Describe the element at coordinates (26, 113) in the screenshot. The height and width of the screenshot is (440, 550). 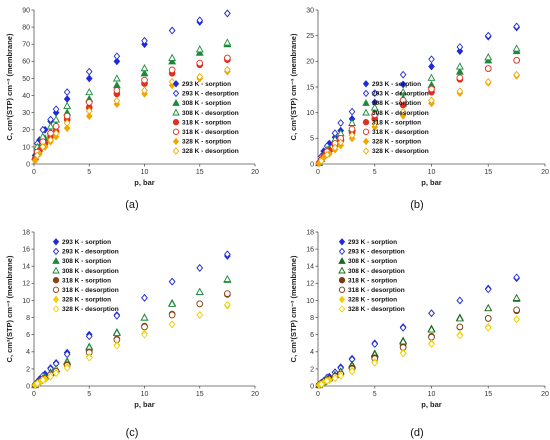
I see `y-tick-label: 30` at that location.